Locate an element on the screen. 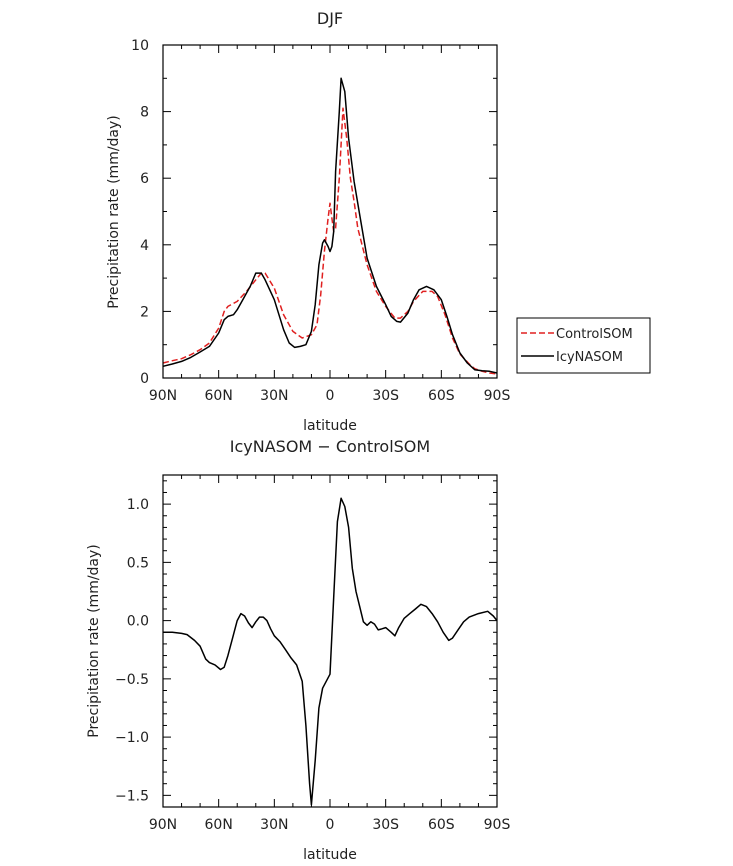 The width and height of the screenshot is (733, 866). y-tick-label: 10 is located at coordinates (140, 46).